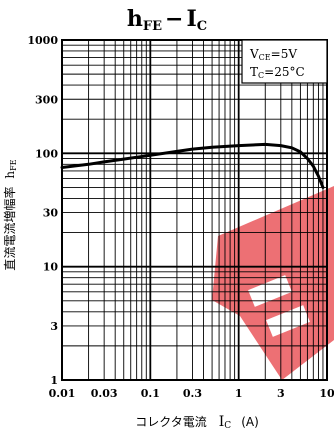  Describe the element at coordinates (174, 19) in the screenshot. I see `title-dash: −` at that location.